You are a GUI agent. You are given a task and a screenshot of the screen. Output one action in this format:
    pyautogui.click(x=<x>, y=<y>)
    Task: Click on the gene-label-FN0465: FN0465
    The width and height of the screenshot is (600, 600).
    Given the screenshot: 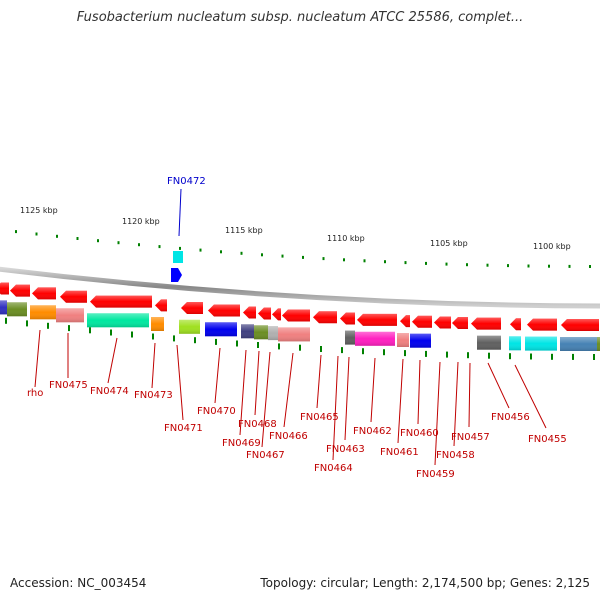 What is the action you would take?
    pyautogui.click(x=319, y=417)
    